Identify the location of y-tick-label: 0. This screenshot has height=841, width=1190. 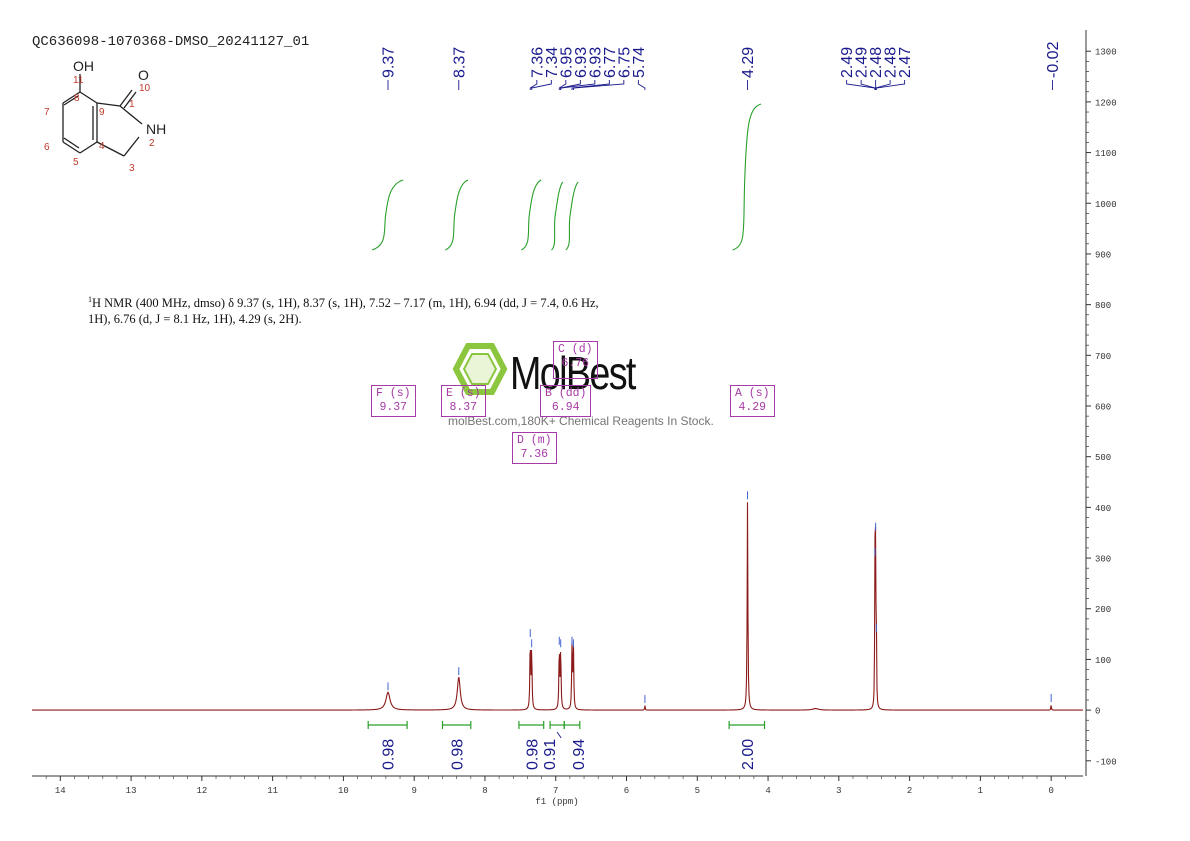
(1097, 712).